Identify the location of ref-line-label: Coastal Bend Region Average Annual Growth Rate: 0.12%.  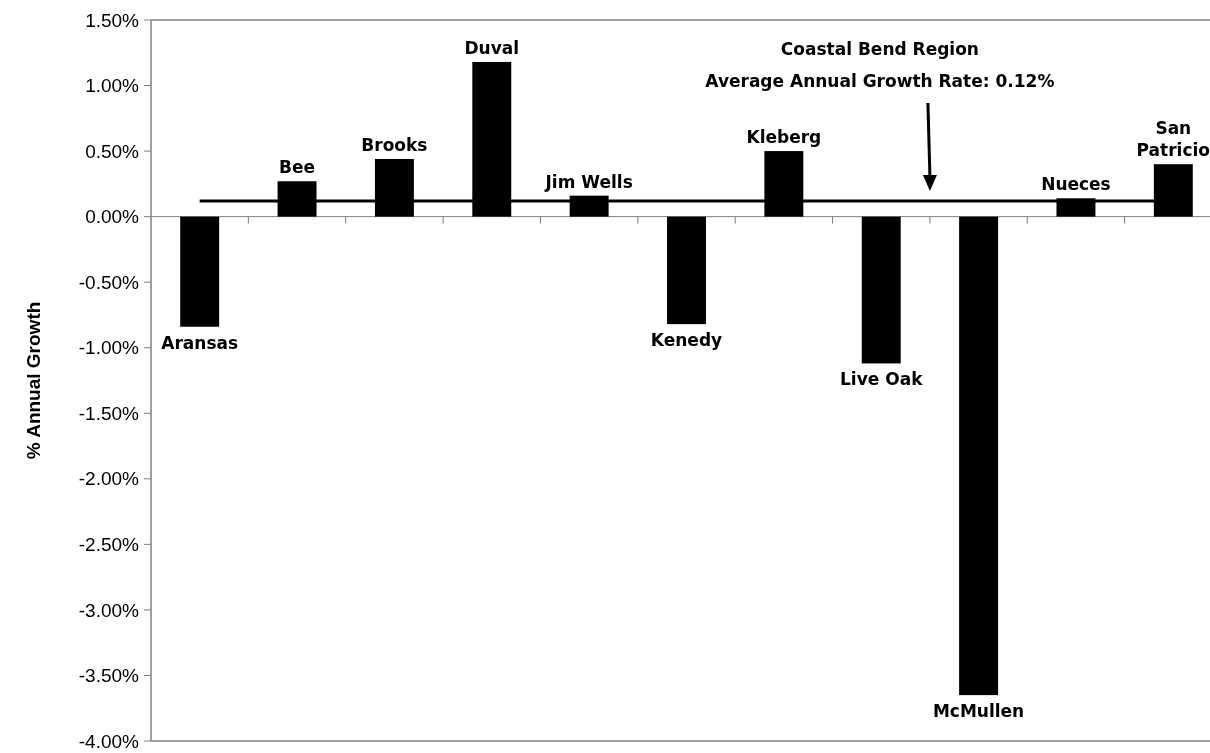
(880, 65).